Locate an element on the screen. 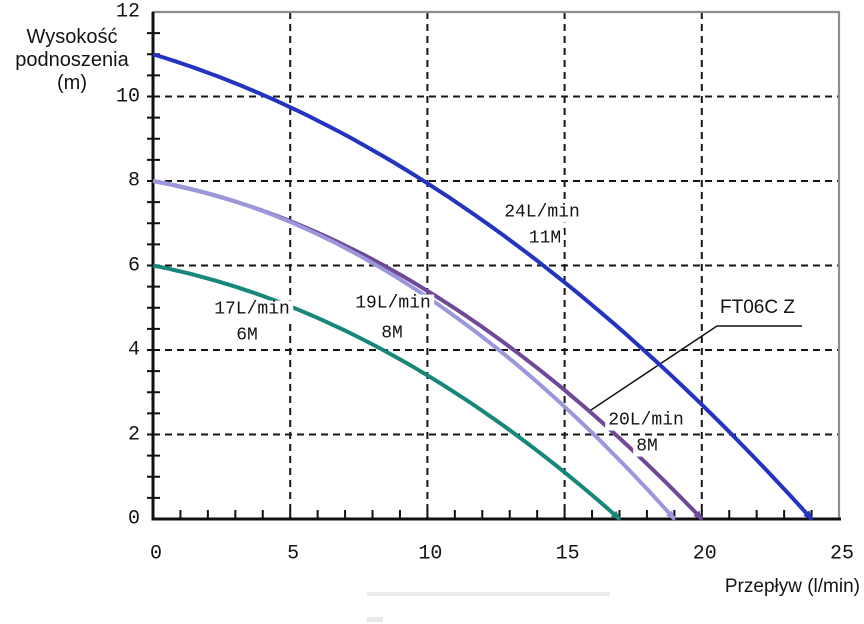 The image size is (864, 624). x-tick-label-15: 15 is located at coordinates (567, 554).